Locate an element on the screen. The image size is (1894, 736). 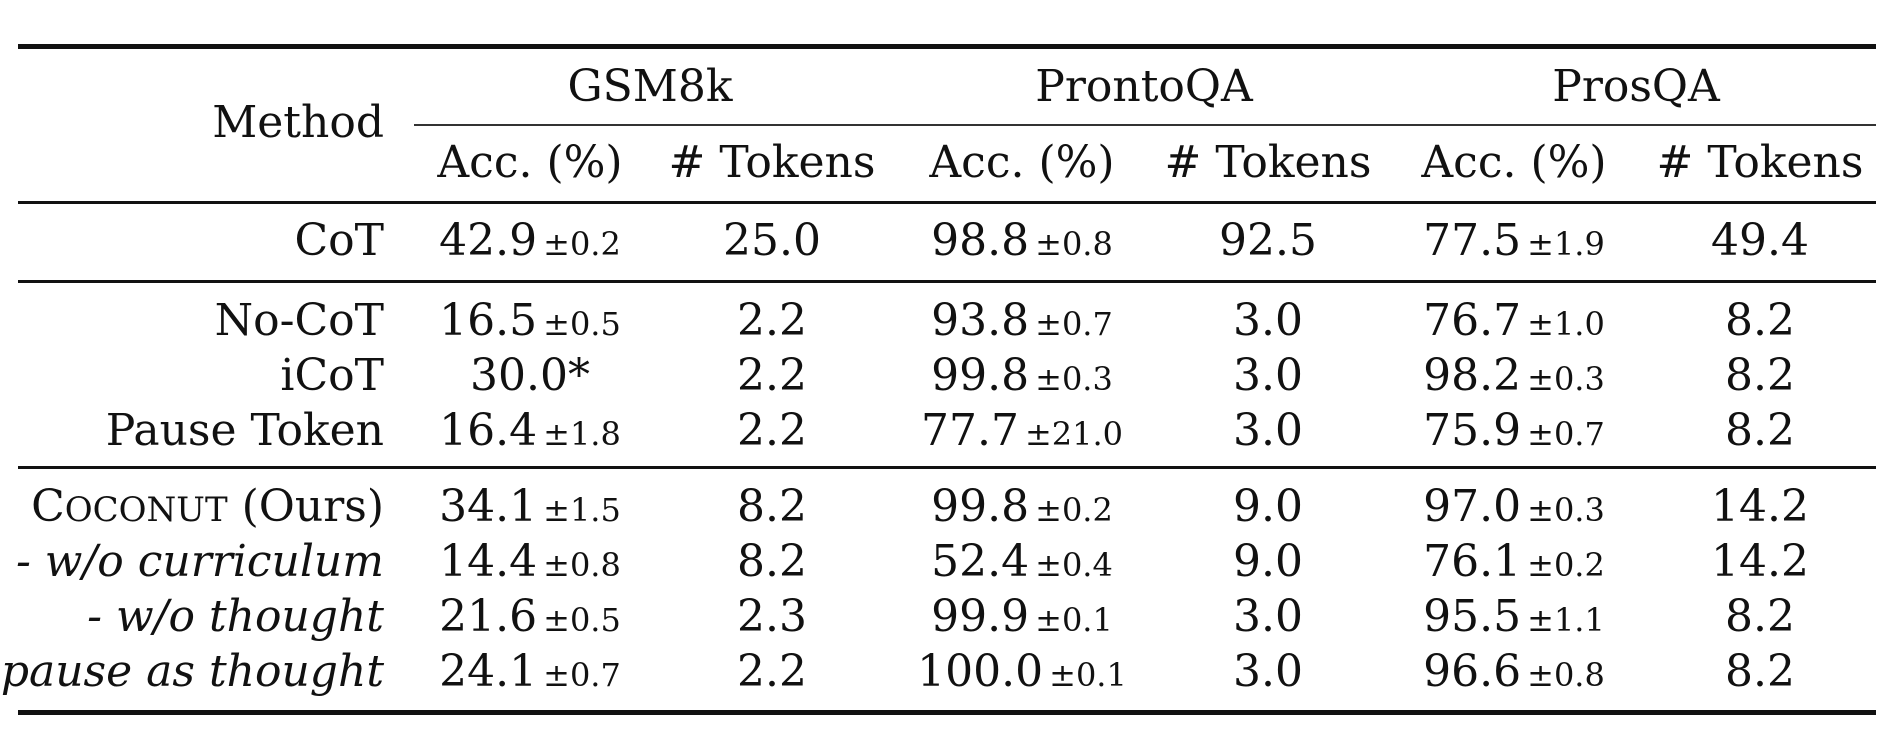
top-rule is located at coordinates (947, 46).